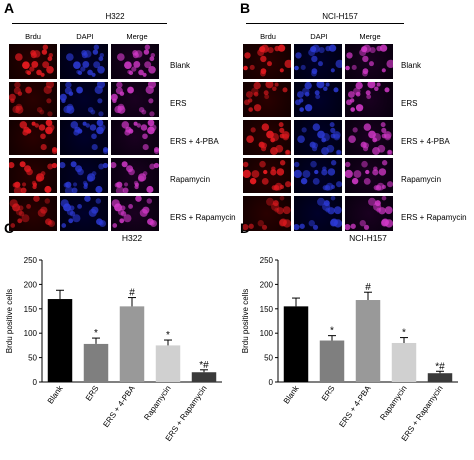  Describe the element at coordinates (180, 65) in the screenshot. I see `row-label-a-blank: Blank` at that location.